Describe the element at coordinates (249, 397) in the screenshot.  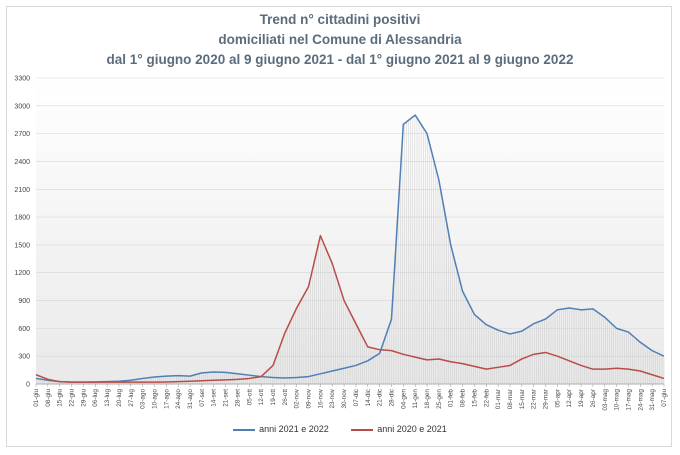
I see `x-tick-label: 05-ott` at that location.